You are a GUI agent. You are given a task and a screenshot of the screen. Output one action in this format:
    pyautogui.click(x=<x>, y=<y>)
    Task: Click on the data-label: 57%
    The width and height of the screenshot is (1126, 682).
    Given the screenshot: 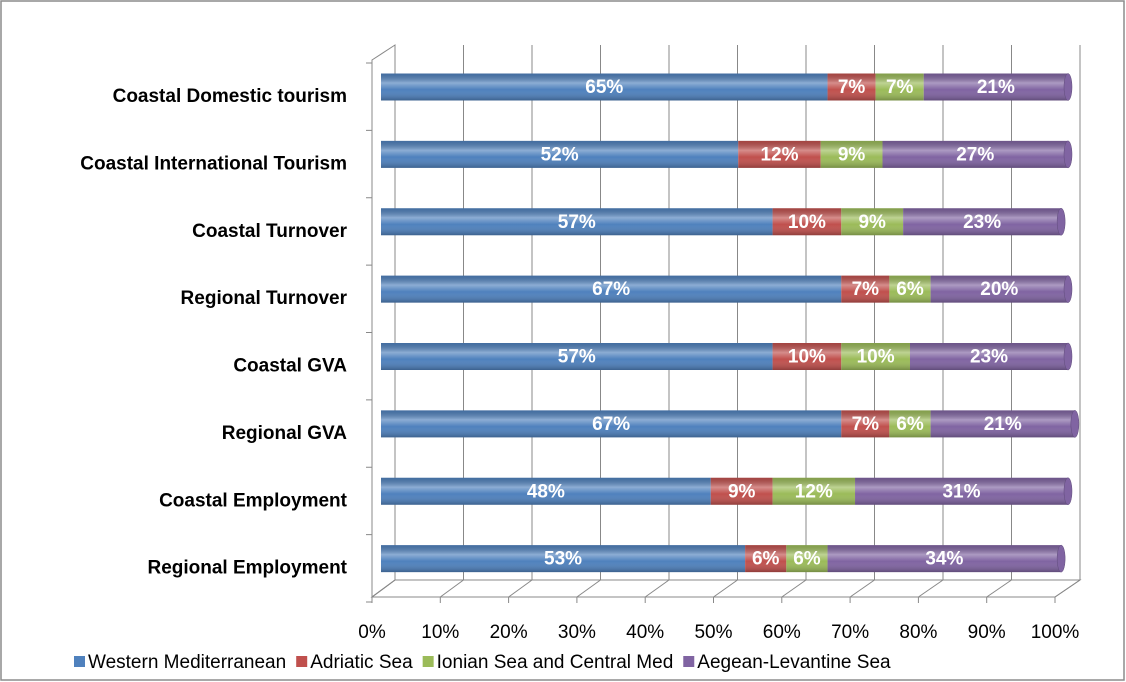 What is the action you would take?
    pyautogui.click(x=577, y=357)
    